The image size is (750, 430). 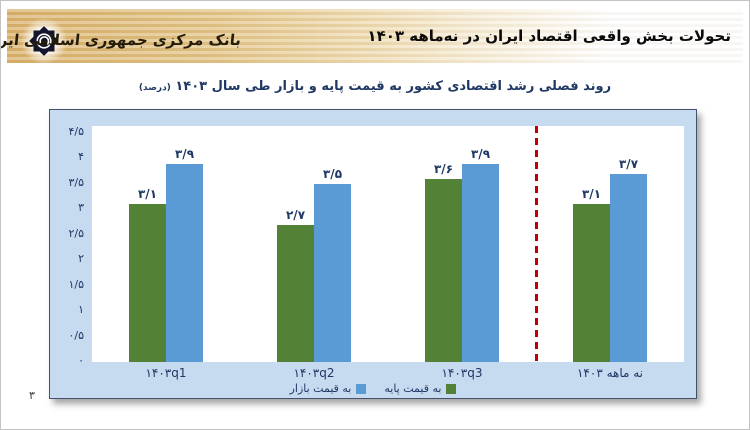 What do you see at coordinates (610, 373) in the screenshot?
I see `x-axis-label: نه ماهه ۱۴۰۳` at bounding box center [610, 373].